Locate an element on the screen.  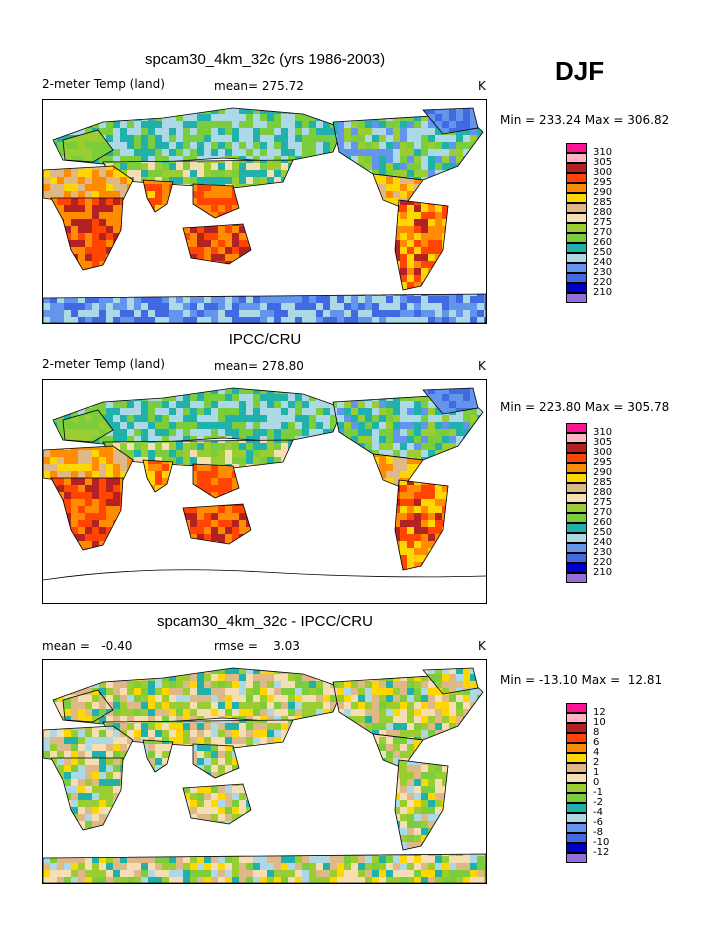
min-max-label: Min = -13.10 Max = 12.81 is located at coordinates (581, 680).